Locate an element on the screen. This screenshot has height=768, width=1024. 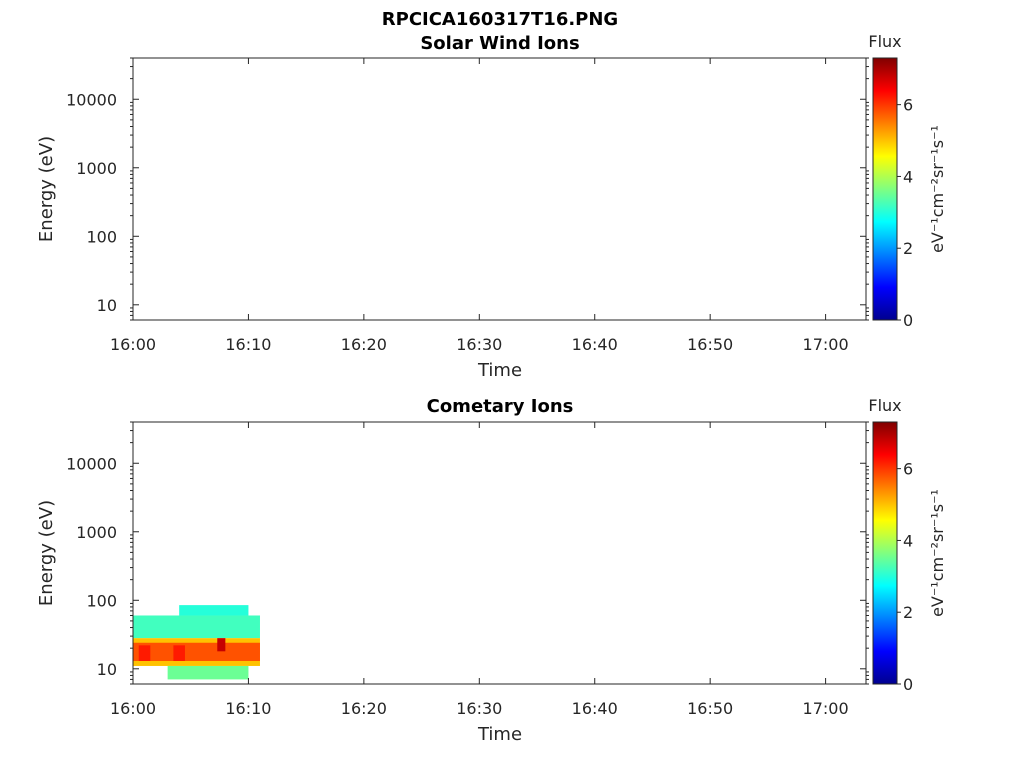
panel-title: Cometary Ions is located at coordinates (500, 406).